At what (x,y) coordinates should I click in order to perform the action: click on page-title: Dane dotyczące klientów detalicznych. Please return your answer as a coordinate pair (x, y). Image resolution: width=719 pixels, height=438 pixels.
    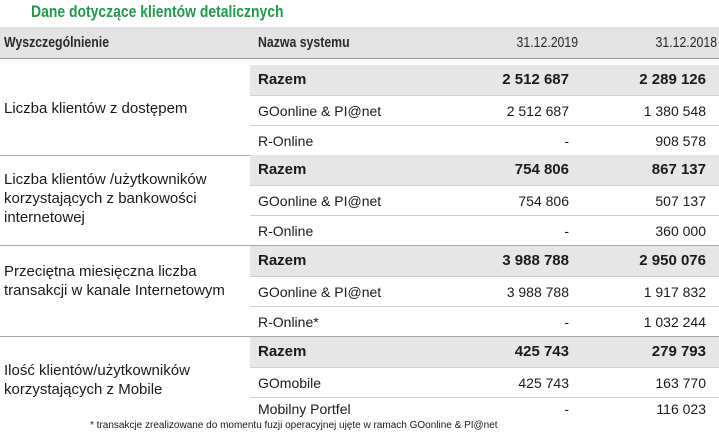
    Looking at the image, I should click on (157, 11).